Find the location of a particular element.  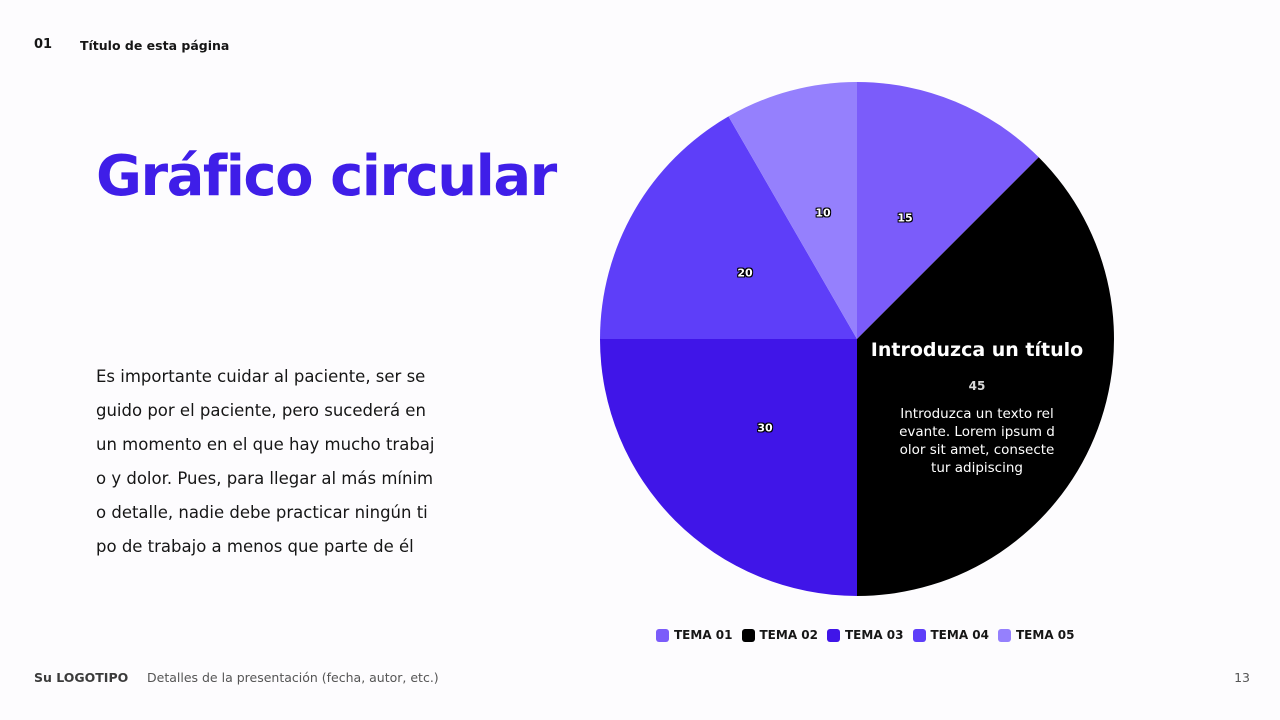

slice-label-tema-01: 15 is located at coordinates (905, 218).